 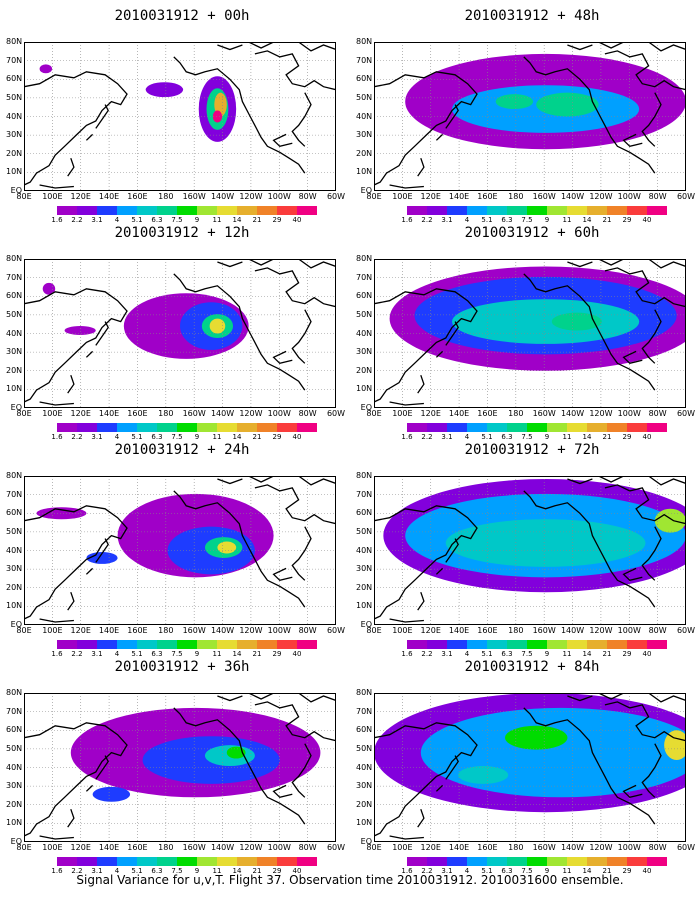 What do you see at coordinates (364, 296) in the screenshot?
I see `latitude-label: 60N` at bounding box center [364, 296].